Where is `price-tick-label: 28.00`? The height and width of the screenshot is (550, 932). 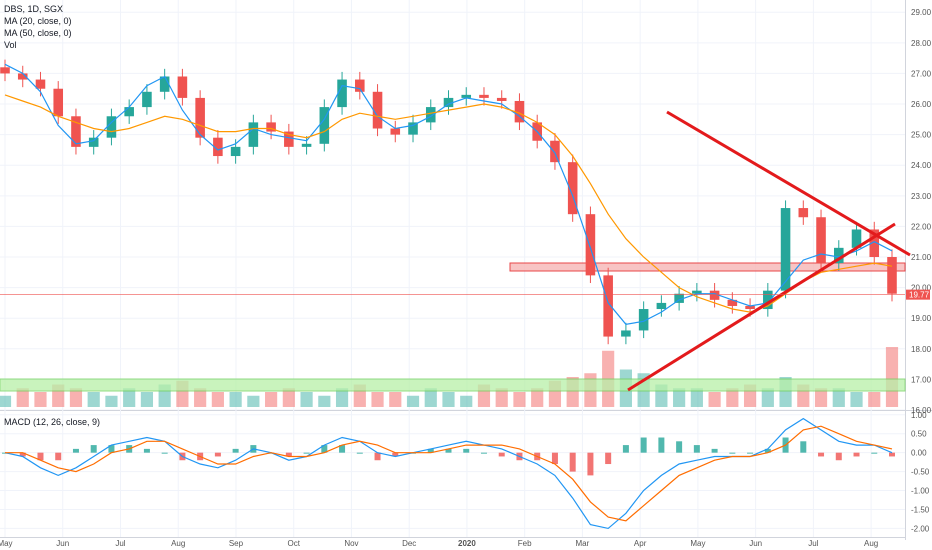 price-tick-label: 28.00 is located at coordinates (921, 43).